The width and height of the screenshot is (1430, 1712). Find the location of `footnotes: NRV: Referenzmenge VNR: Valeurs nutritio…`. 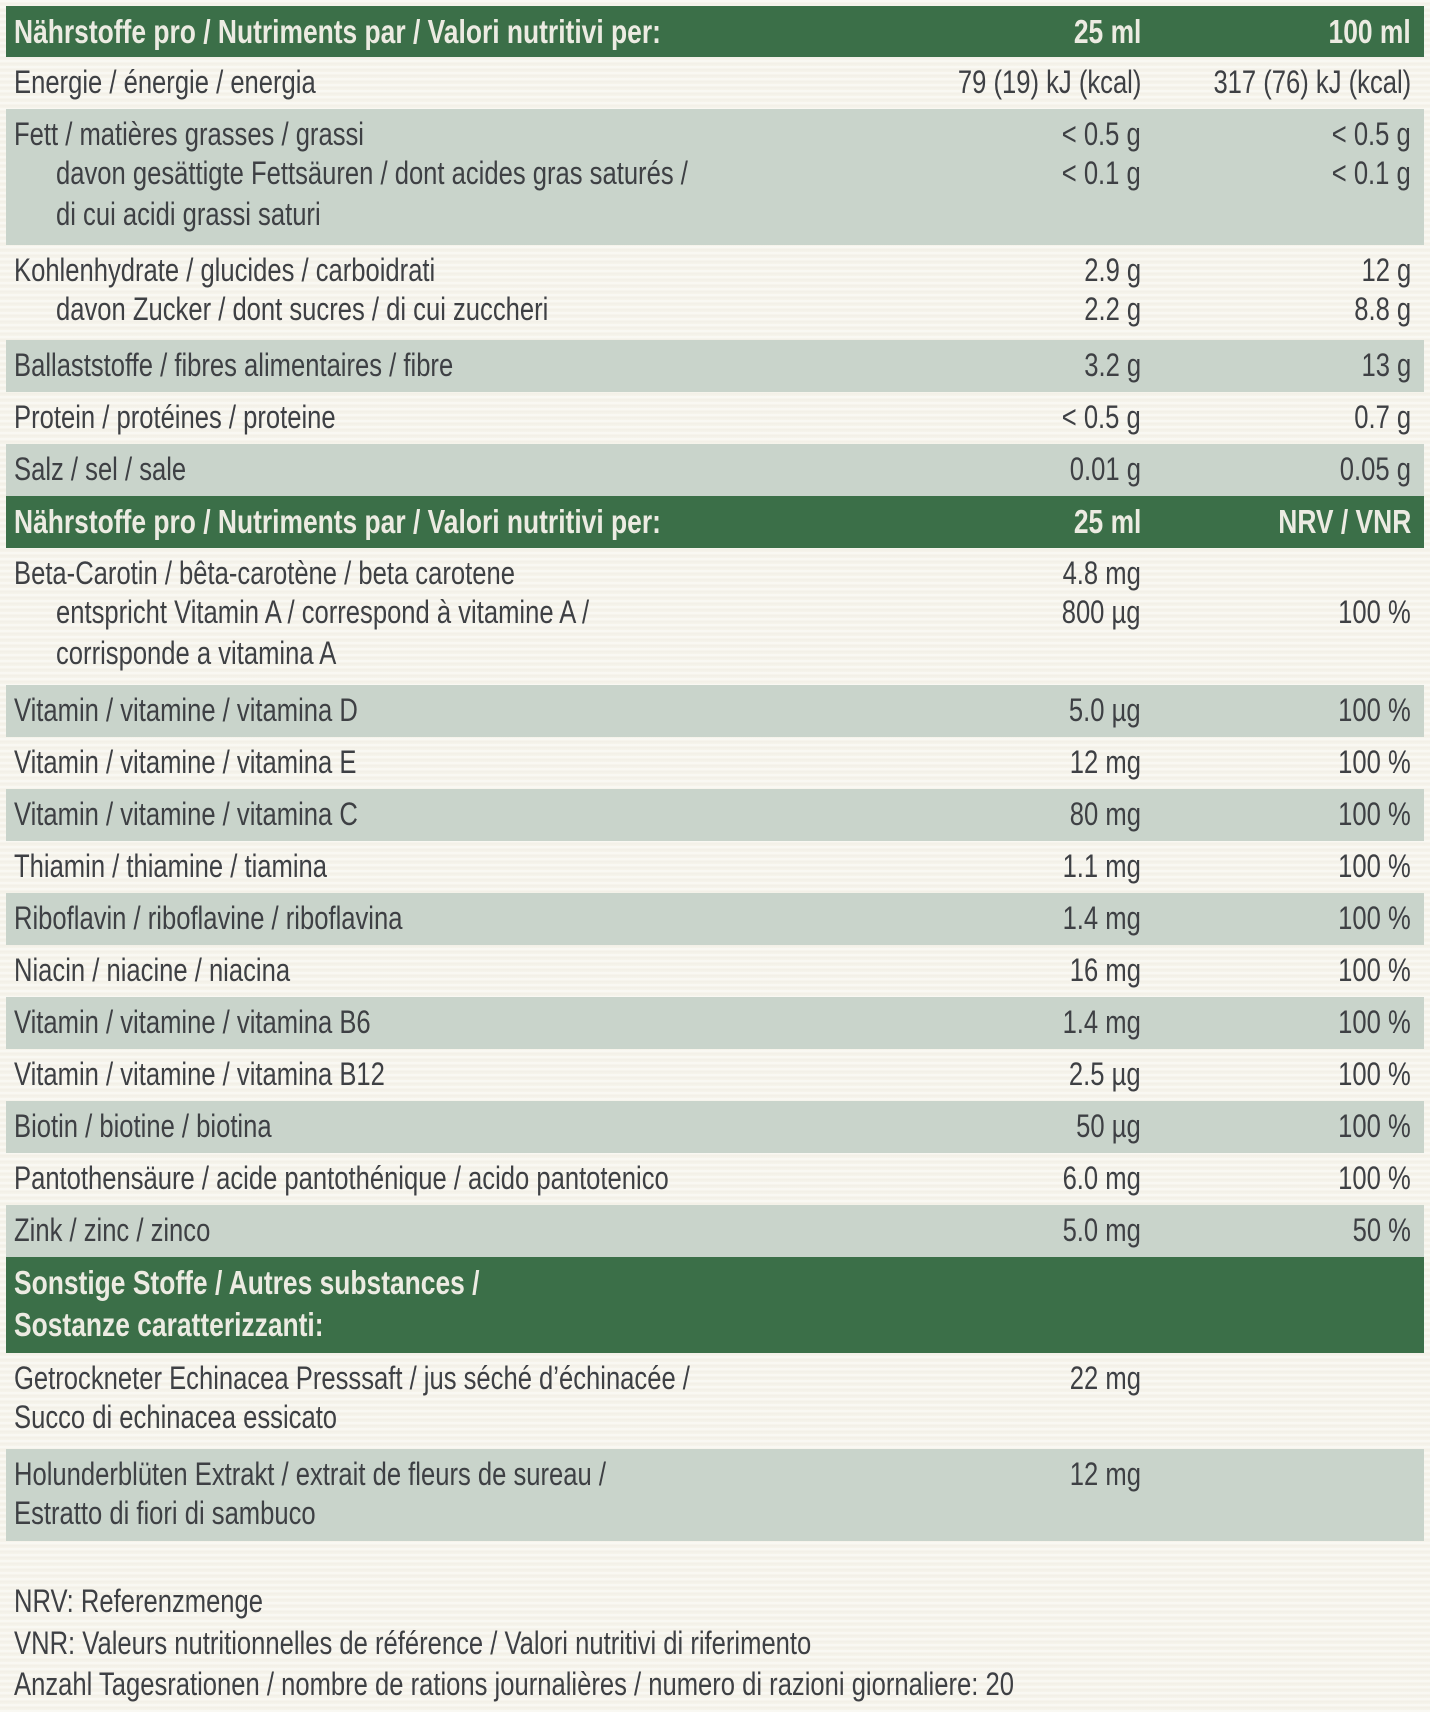

footnotes: NRV: Referenzmenge VNR: Valeurs nutritio… is located at coordinates (639, 1643).